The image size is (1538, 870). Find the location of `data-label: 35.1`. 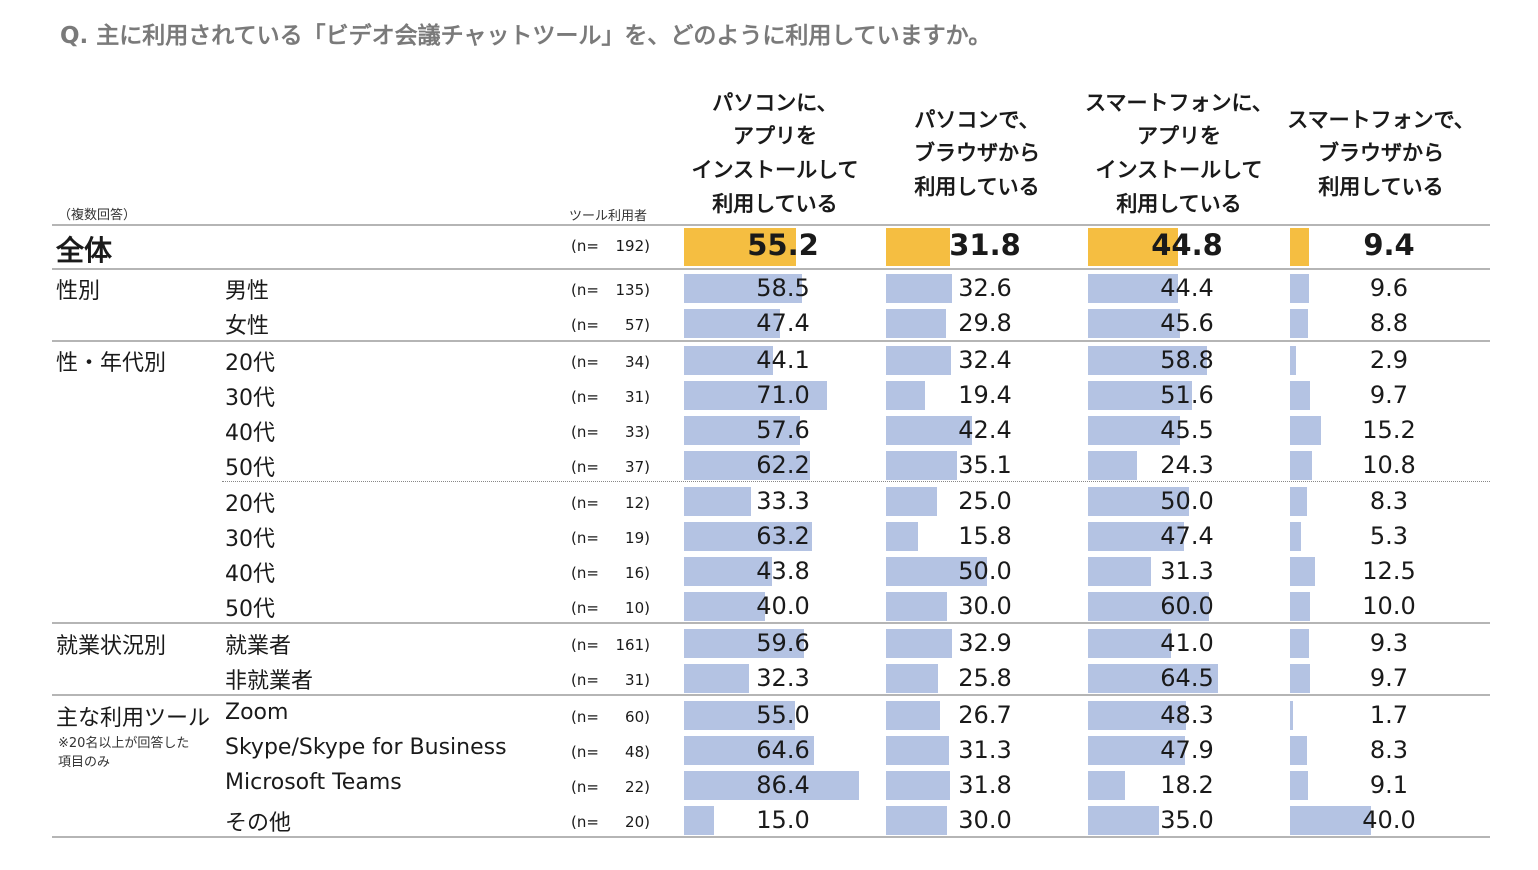

data-label: 35.1 is located at coordinates (985, 465).